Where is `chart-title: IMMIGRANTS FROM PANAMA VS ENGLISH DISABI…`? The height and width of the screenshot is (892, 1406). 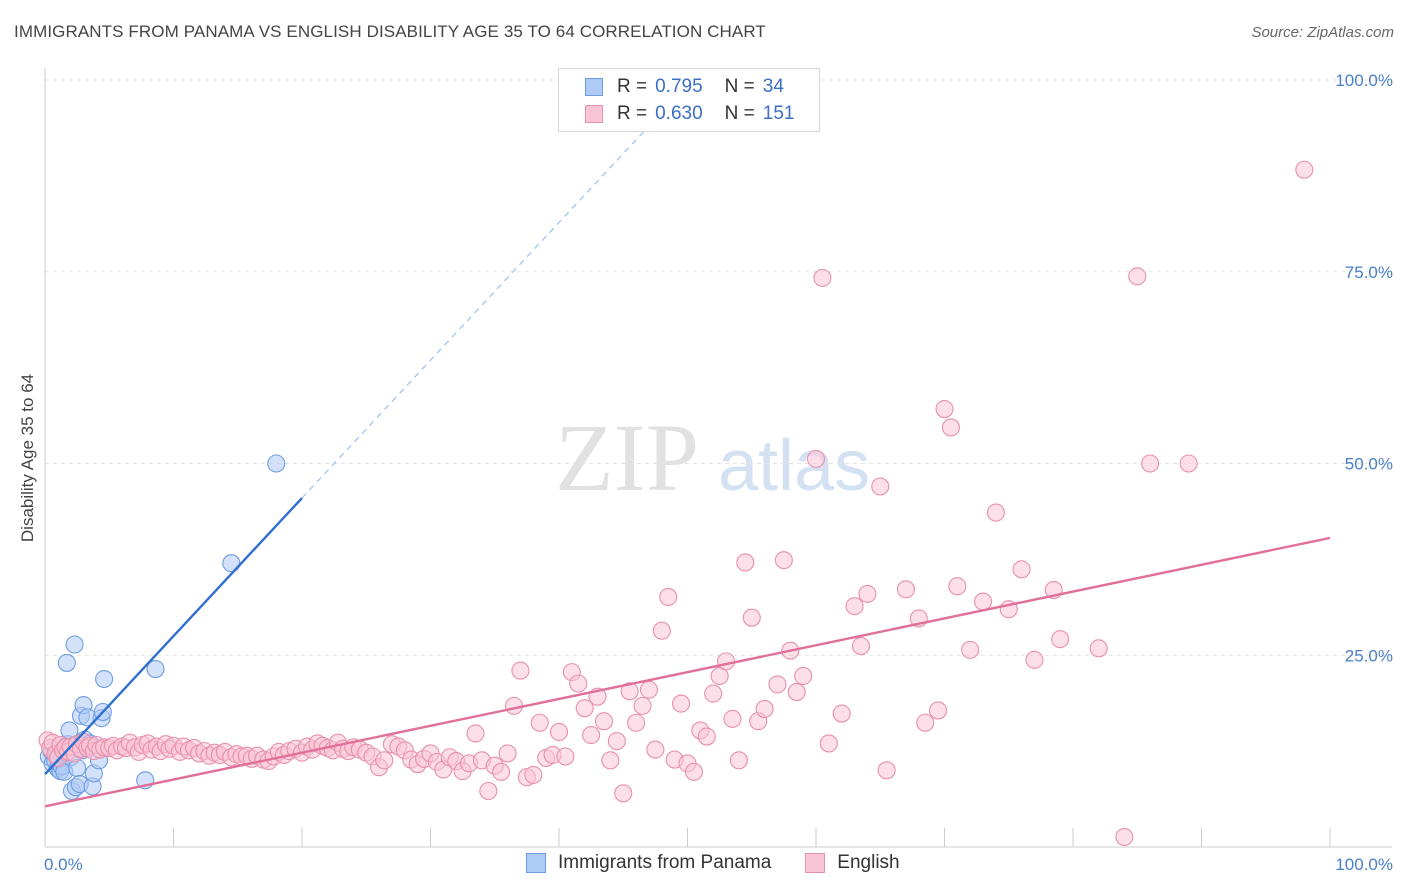 chart-title: IMMIGRANTS FROM PANAMA VS ENGLISH DISABI… is located at coordinates (390, 31).